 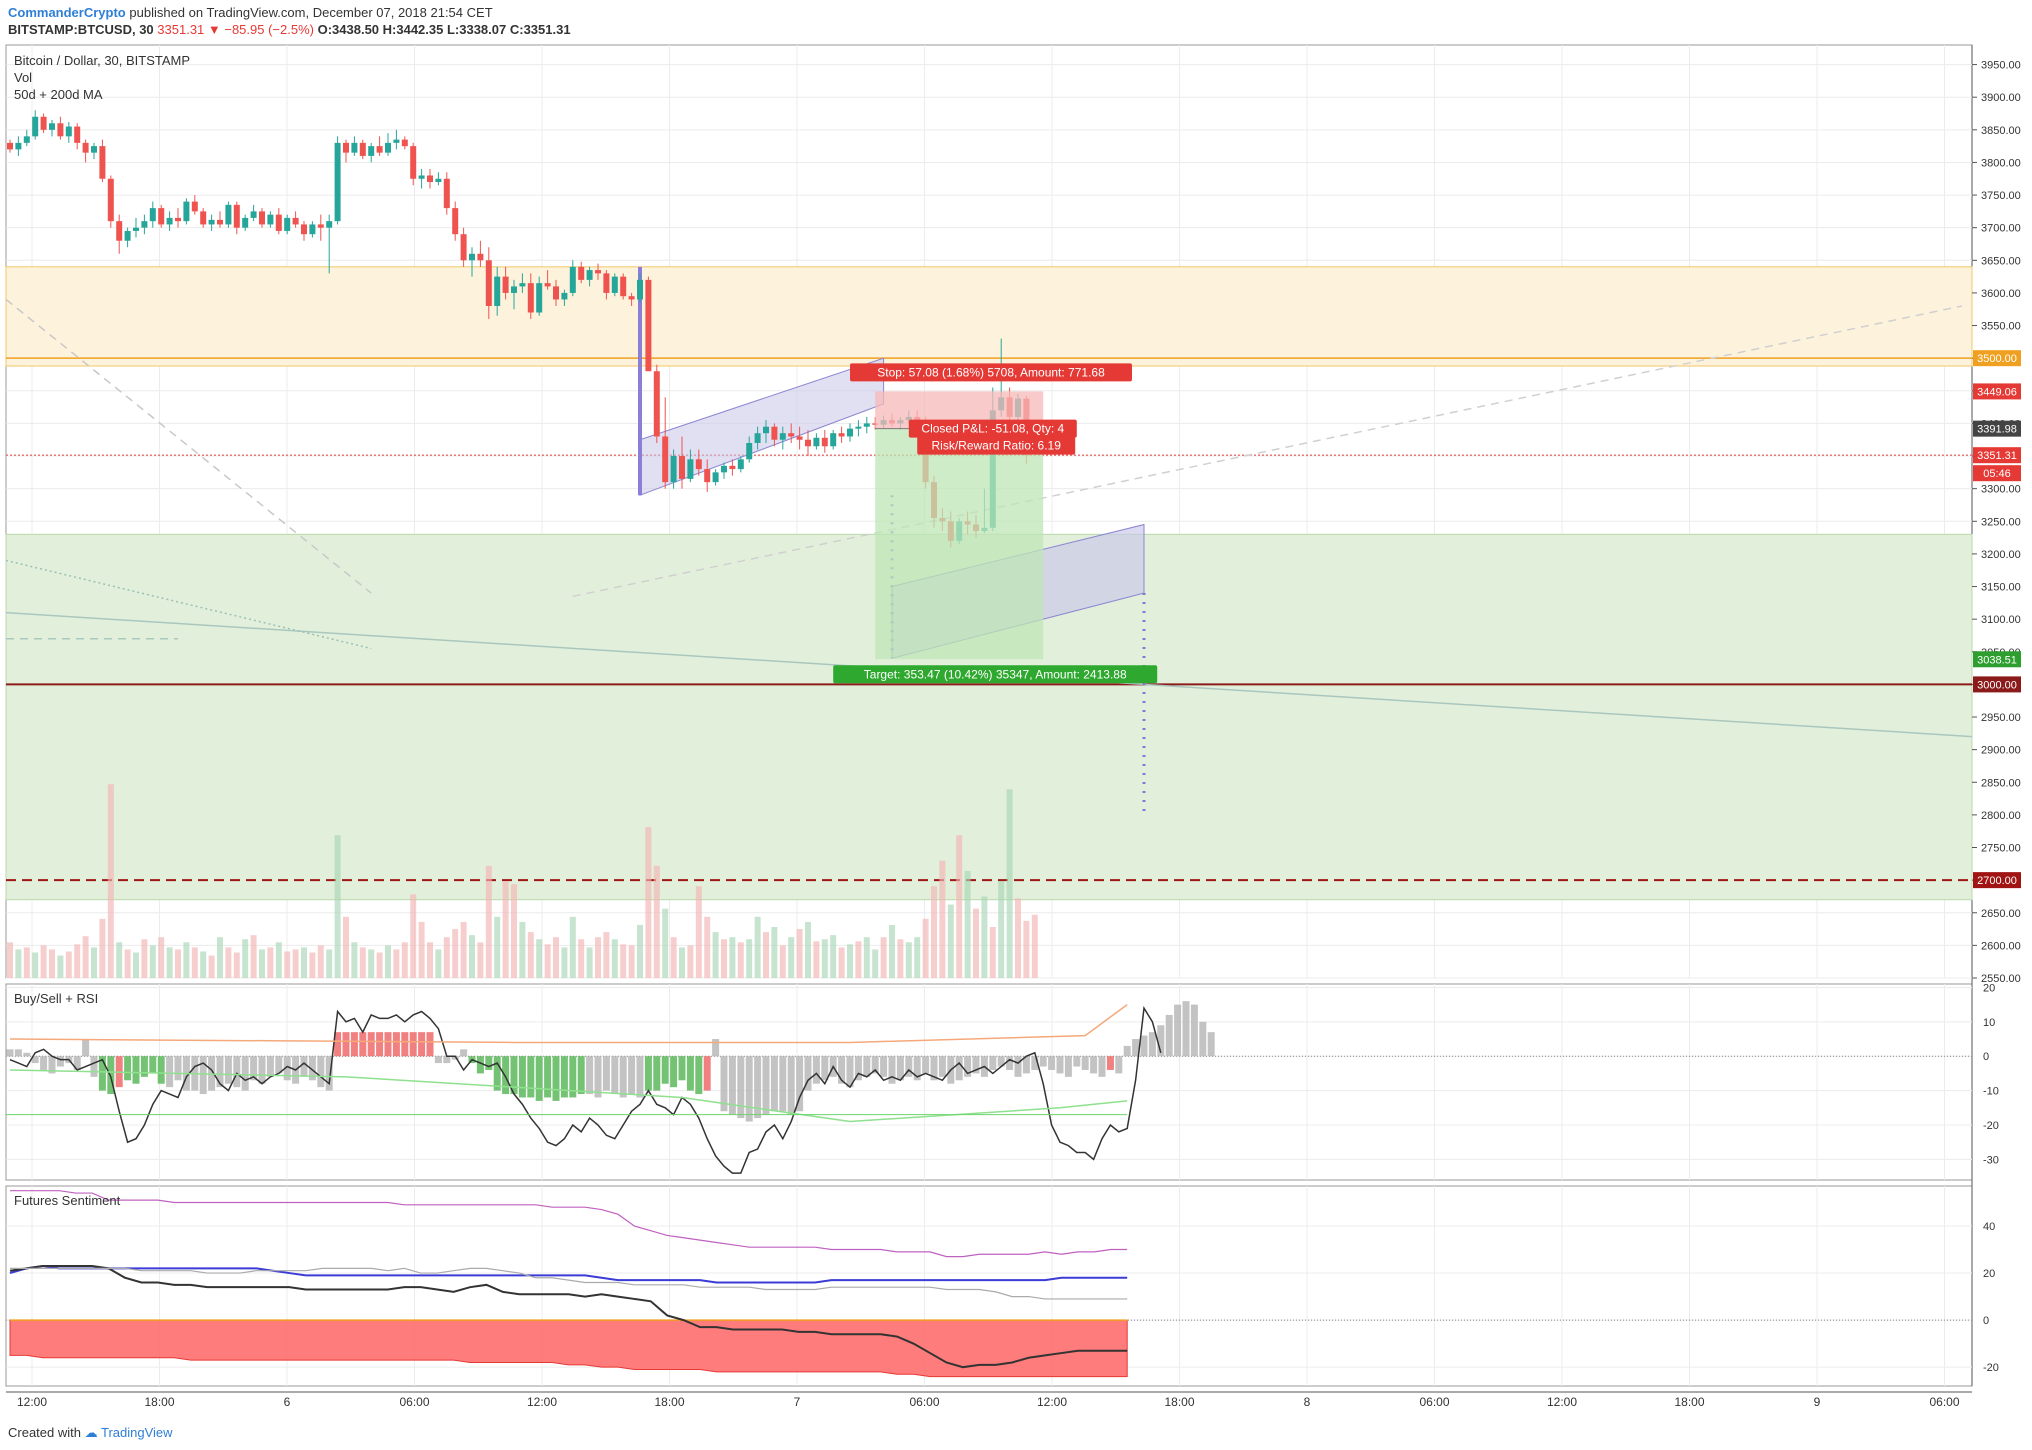 I want to click on lower-band-line, so click(x=568, y=1096).